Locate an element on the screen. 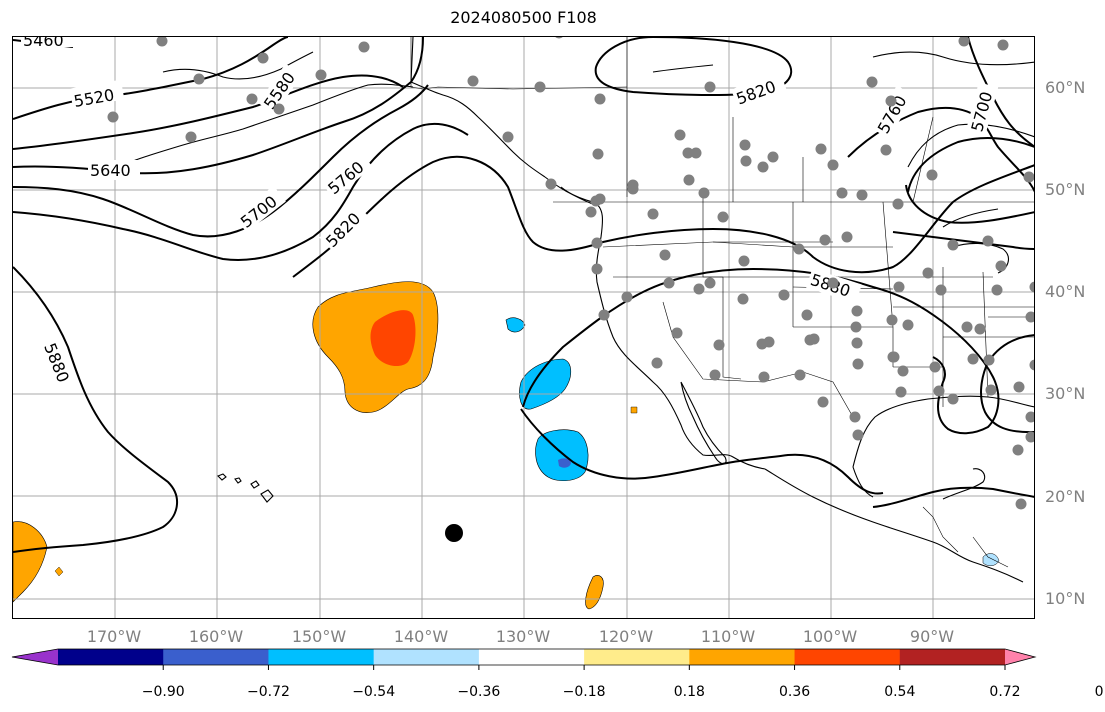  latitude-label: 60°N is located at coordinates (1065, 87).